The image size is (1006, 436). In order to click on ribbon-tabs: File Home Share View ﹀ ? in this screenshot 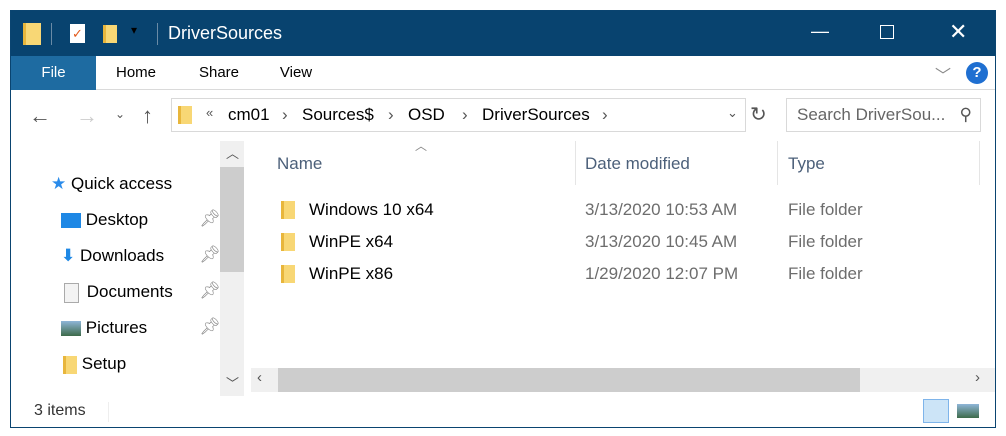, I will do `click(503, 73)`.